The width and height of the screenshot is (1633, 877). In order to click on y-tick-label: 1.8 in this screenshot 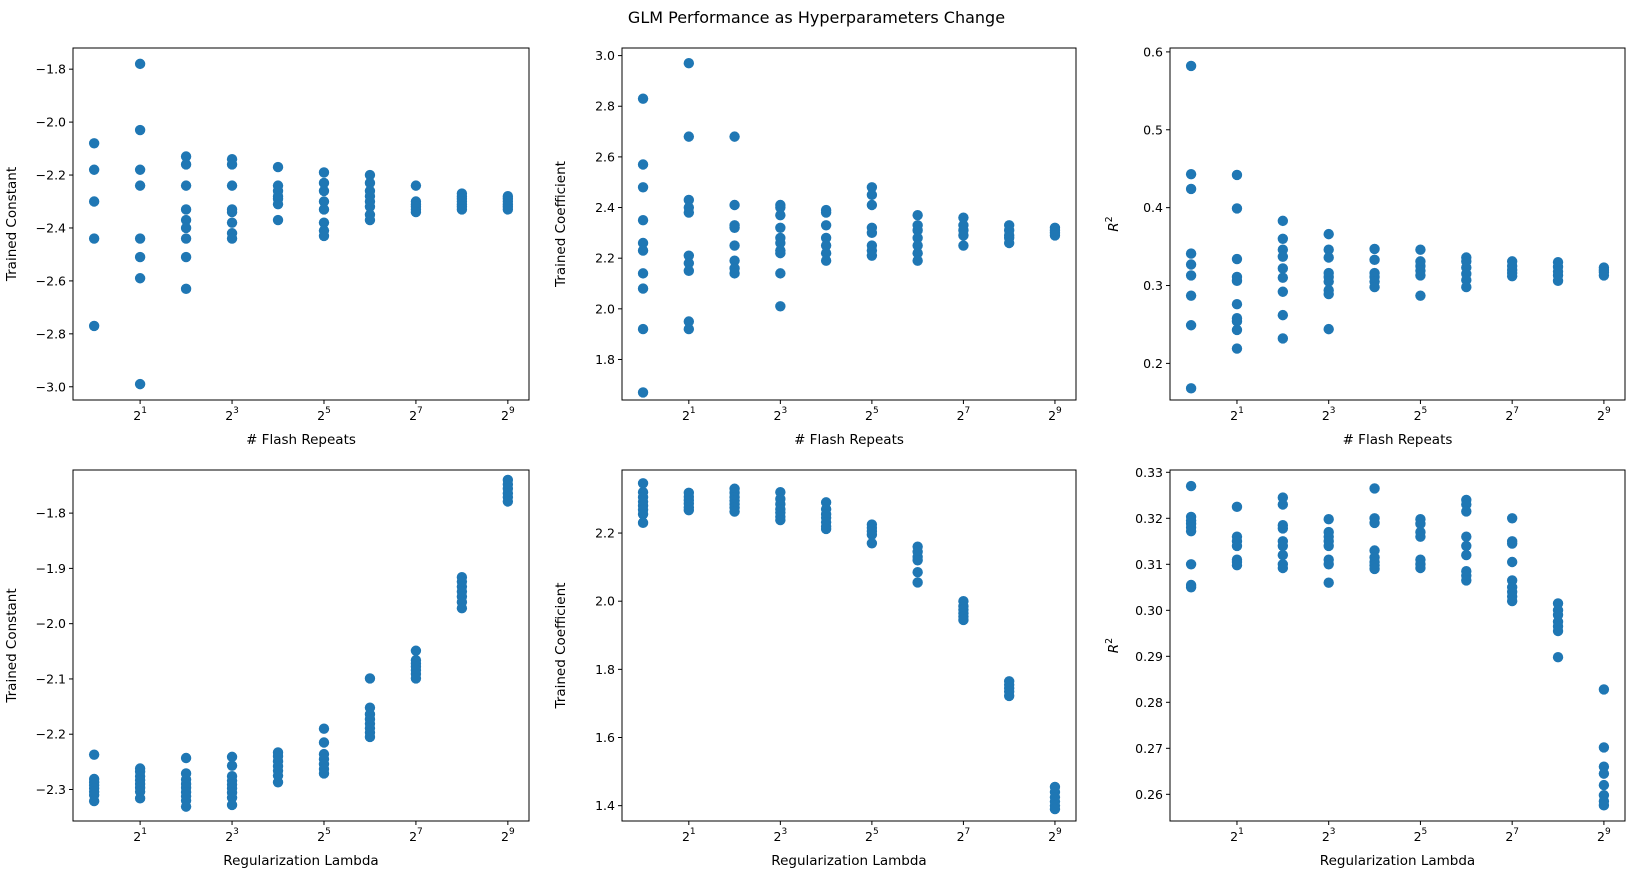, I will do `click(605, 359)`.